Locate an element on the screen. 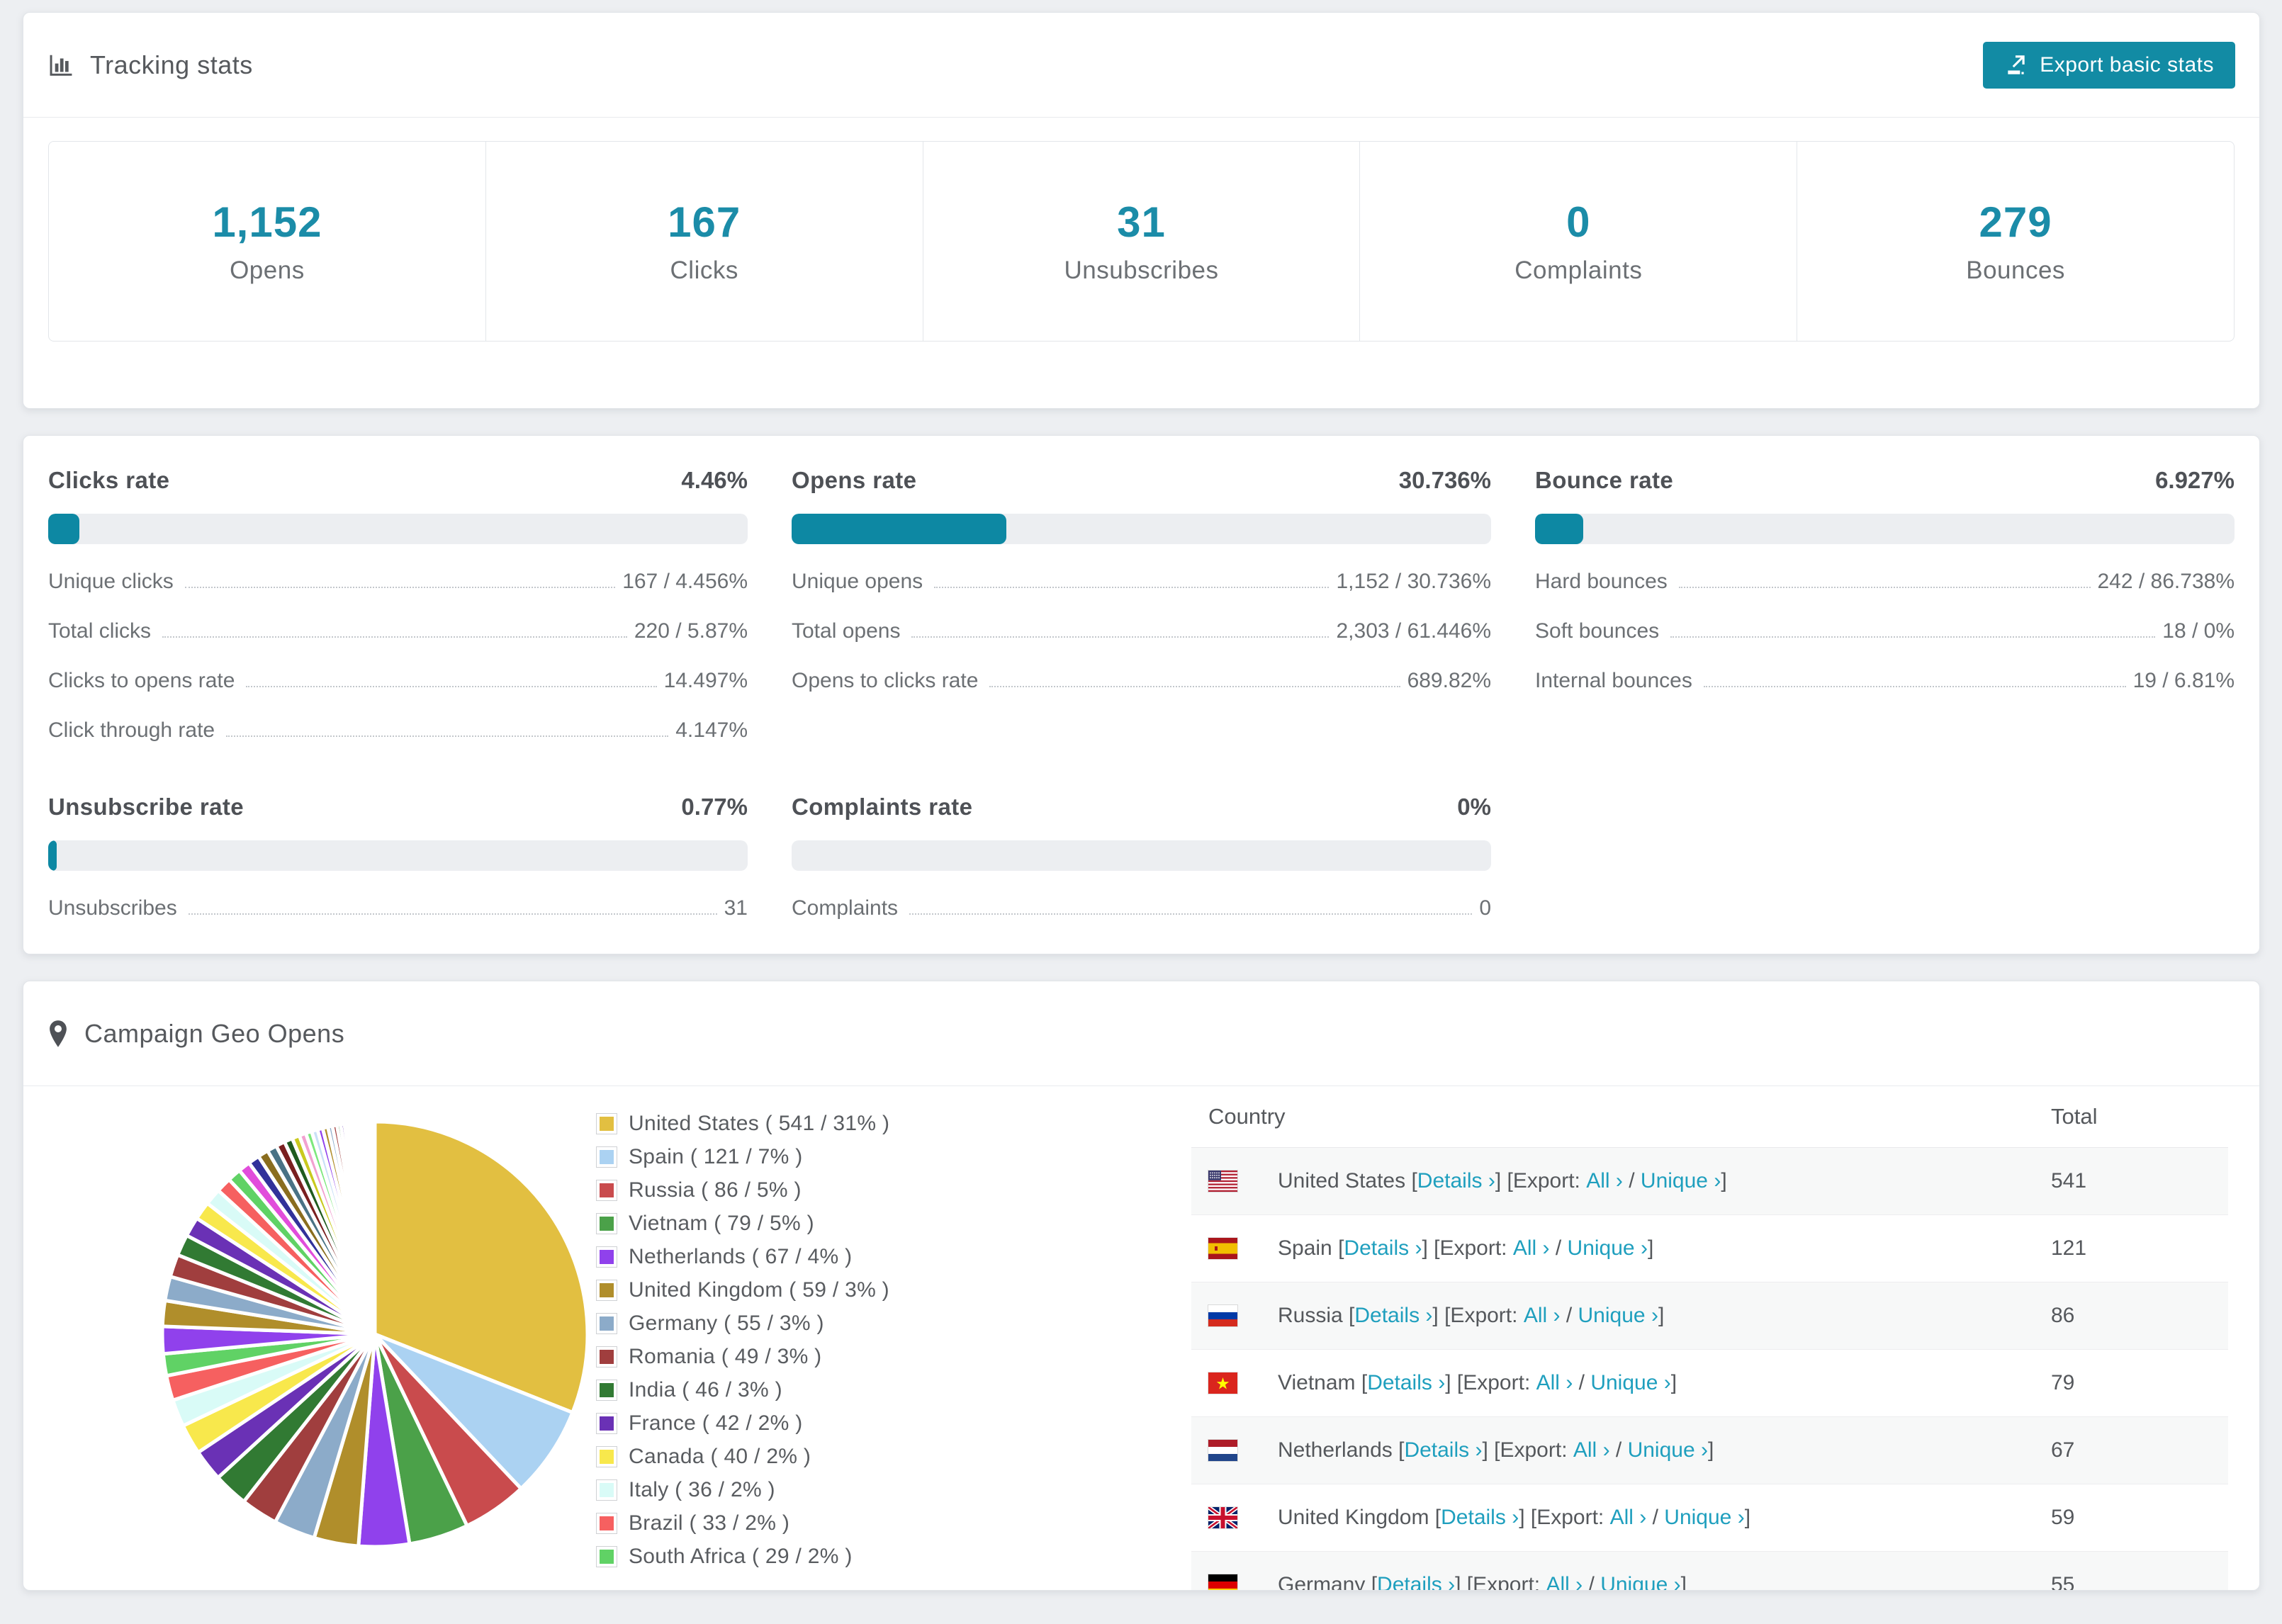 This screenshot has height=1624, width=2282. stat-label: Unsubscribes is located at coordinates (1142, 270).